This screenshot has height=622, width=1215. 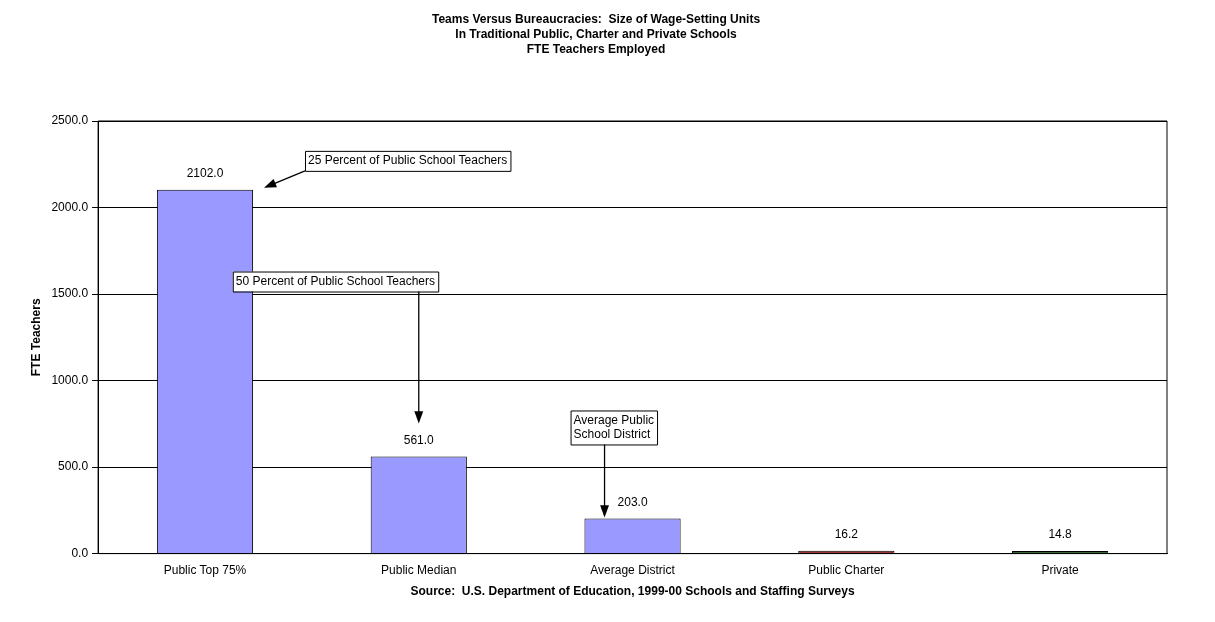 What do you see at coordinates (596, 33) in the screenshot?
I see `chart-title: Teams Versus Bureaucracies: Size of Wage-Setting Units In Traditional Public, Charter and Private Schools FTE Teachers Employed` at bounding box center [596, 33].